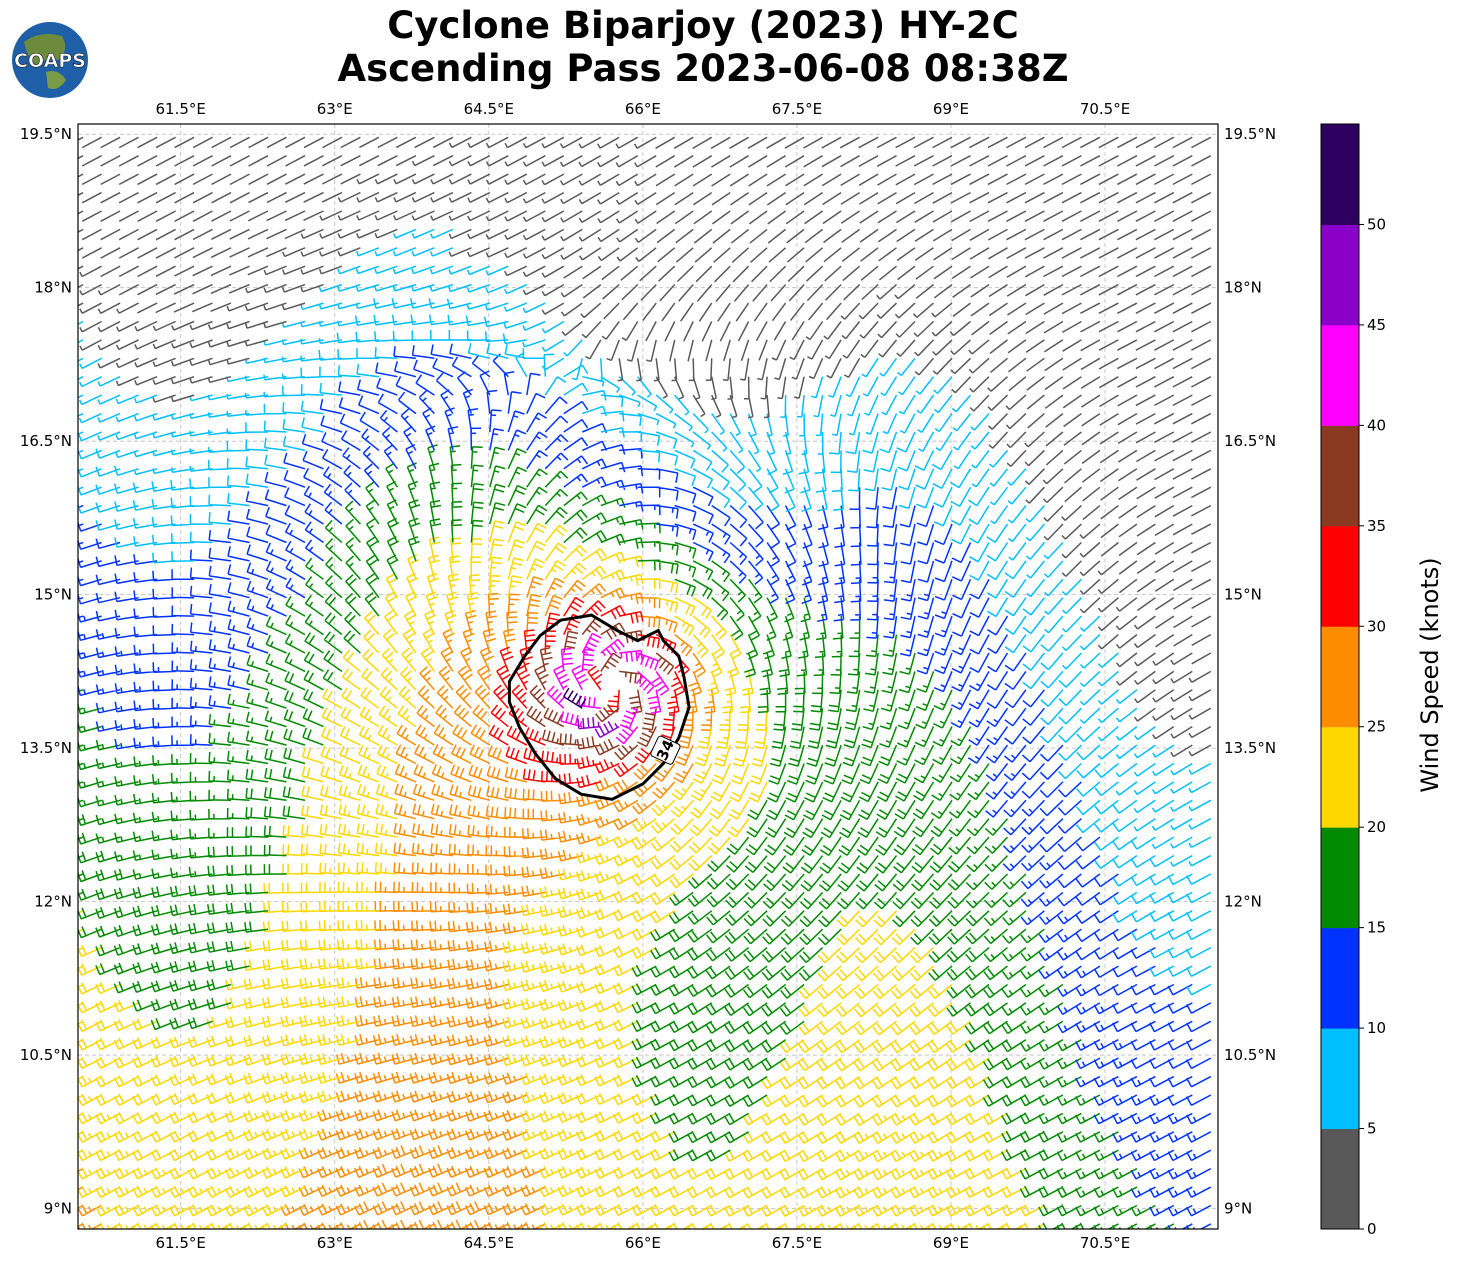 Image resolution: width=1458 pixels, height=1264 pixels. I want to click on colorbar-tick-label: 35, so click(1376, 526).